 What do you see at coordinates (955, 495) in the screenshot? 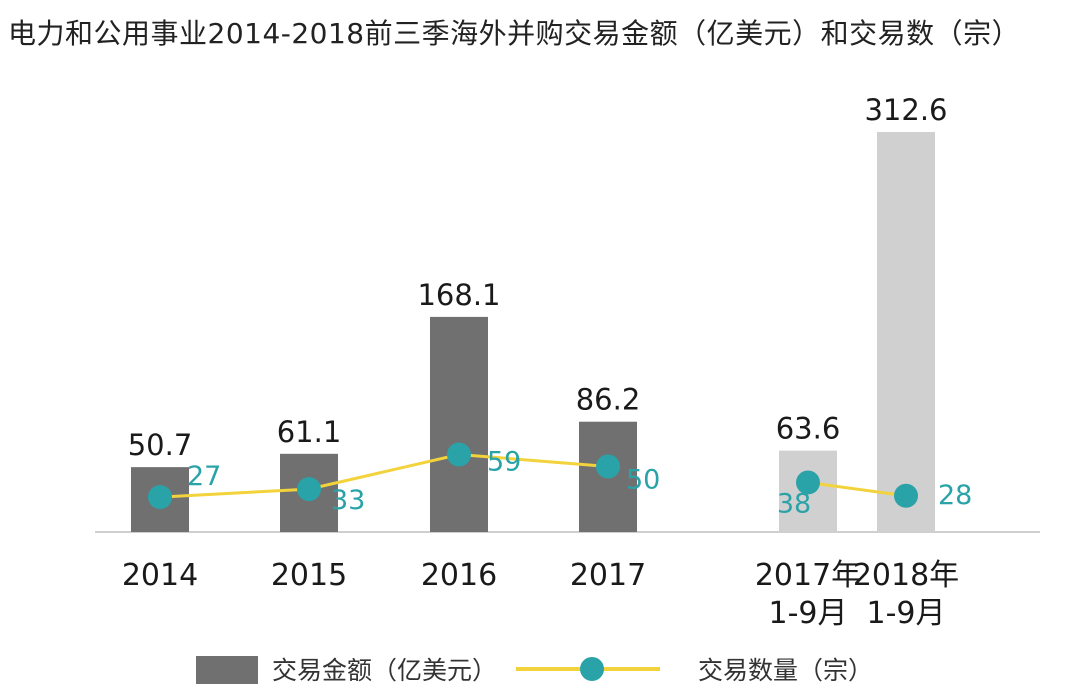
I see `count-value-label: 28` at bounding box center [955, 495].